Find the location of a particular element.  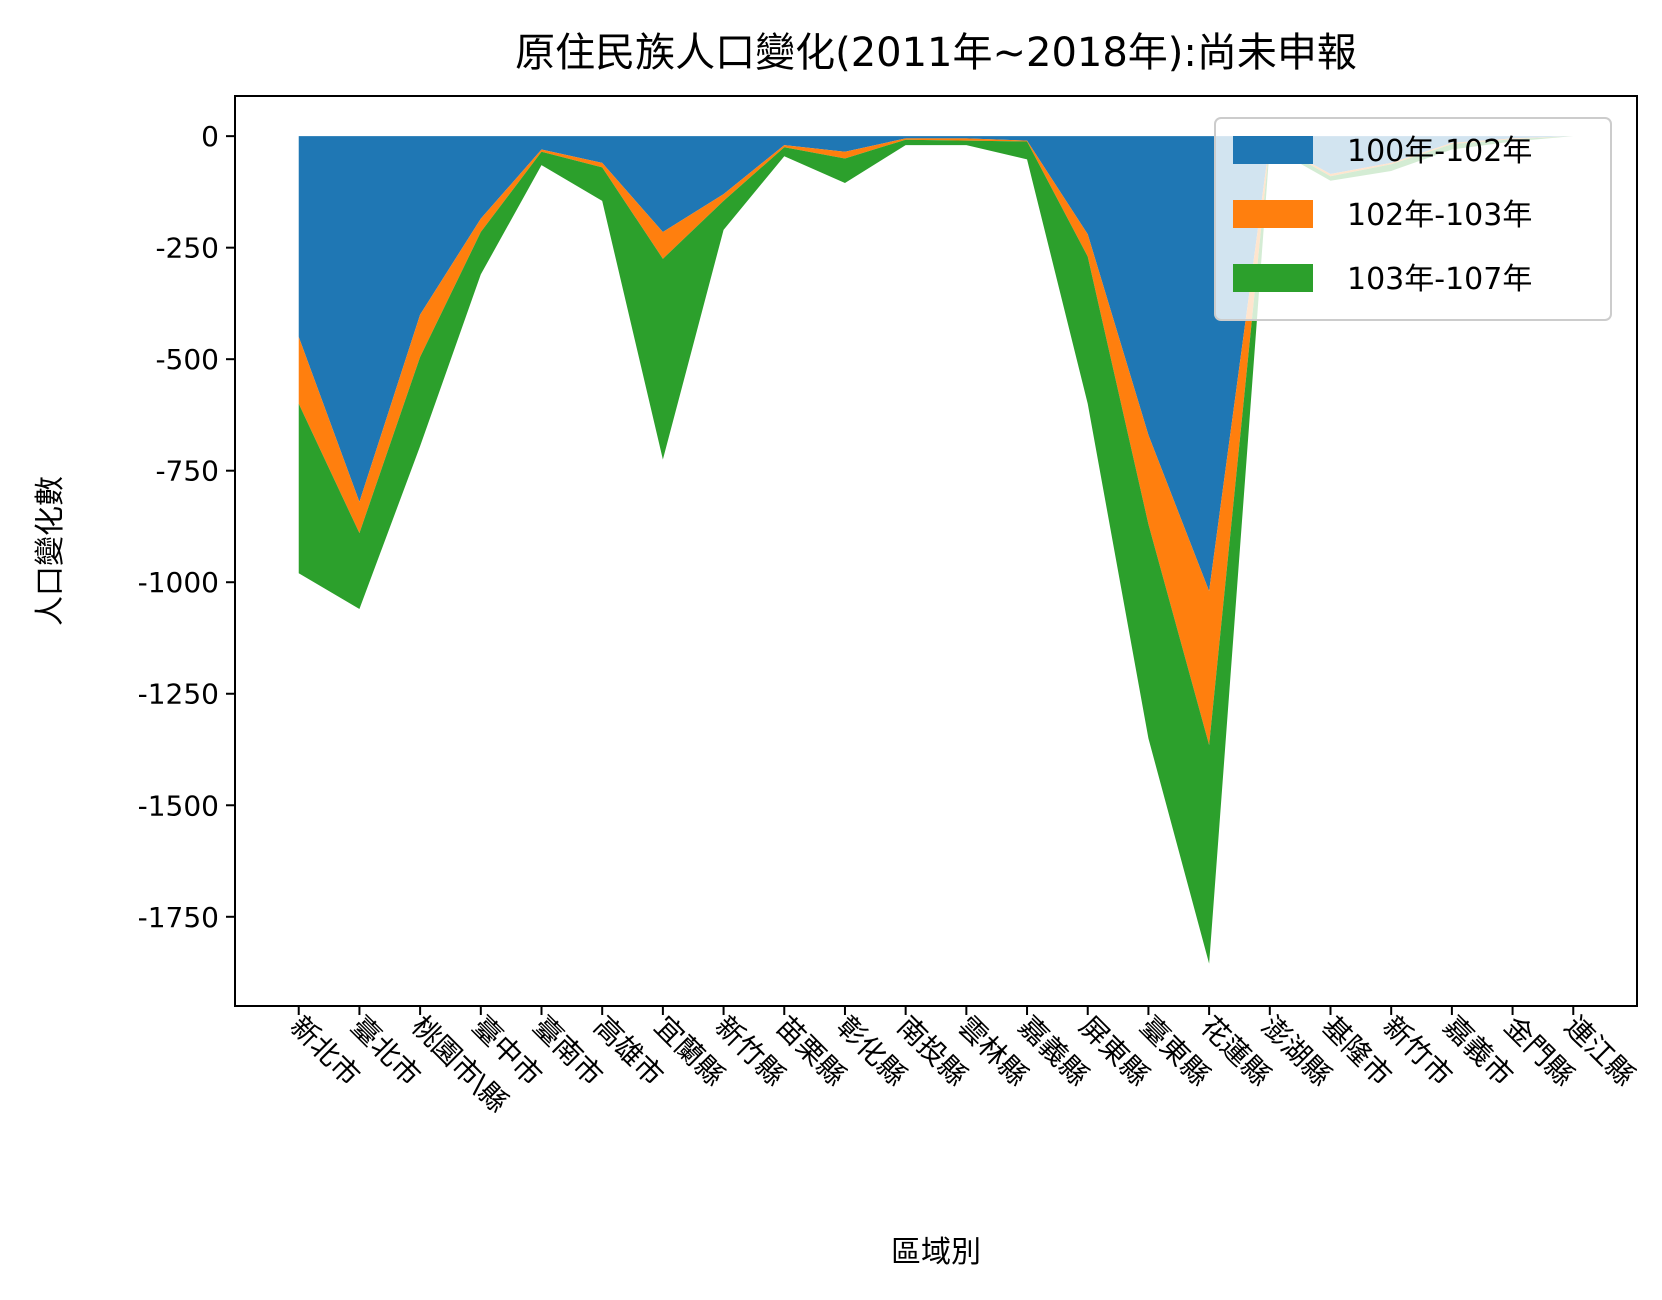

y-tick-label: 0 is located at coordinates (210, 136).